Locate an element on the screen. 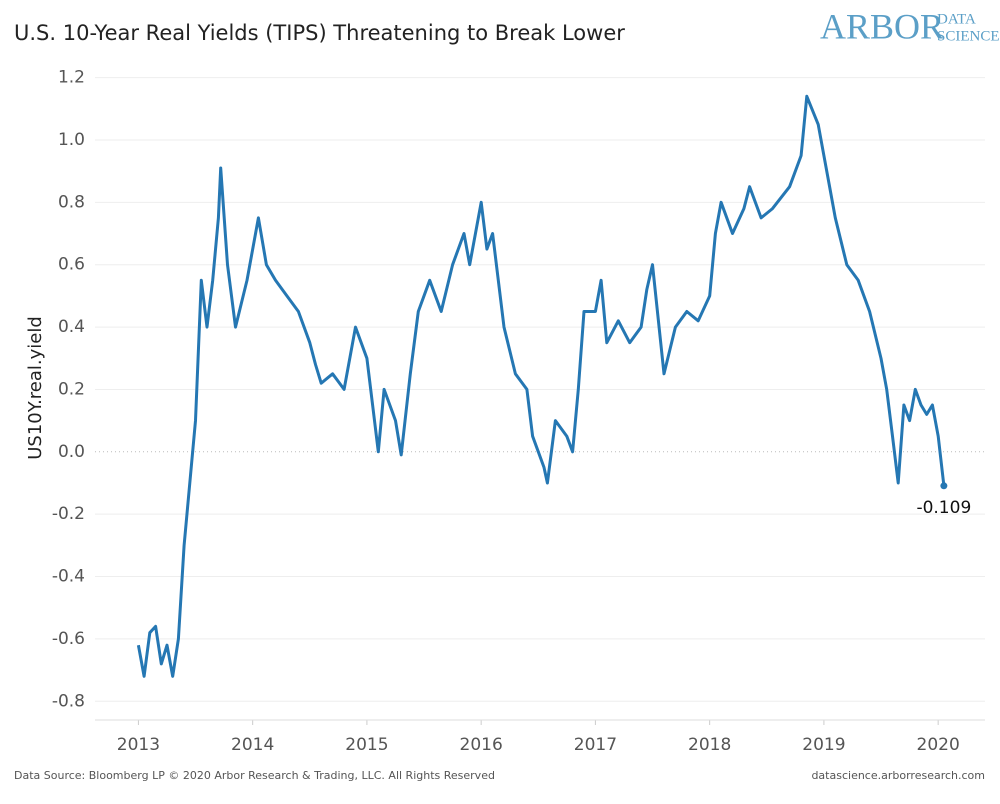 The image size is (1000, 804). y-axis-label: US10Y.real.yield is located at coordinates (35, 388).